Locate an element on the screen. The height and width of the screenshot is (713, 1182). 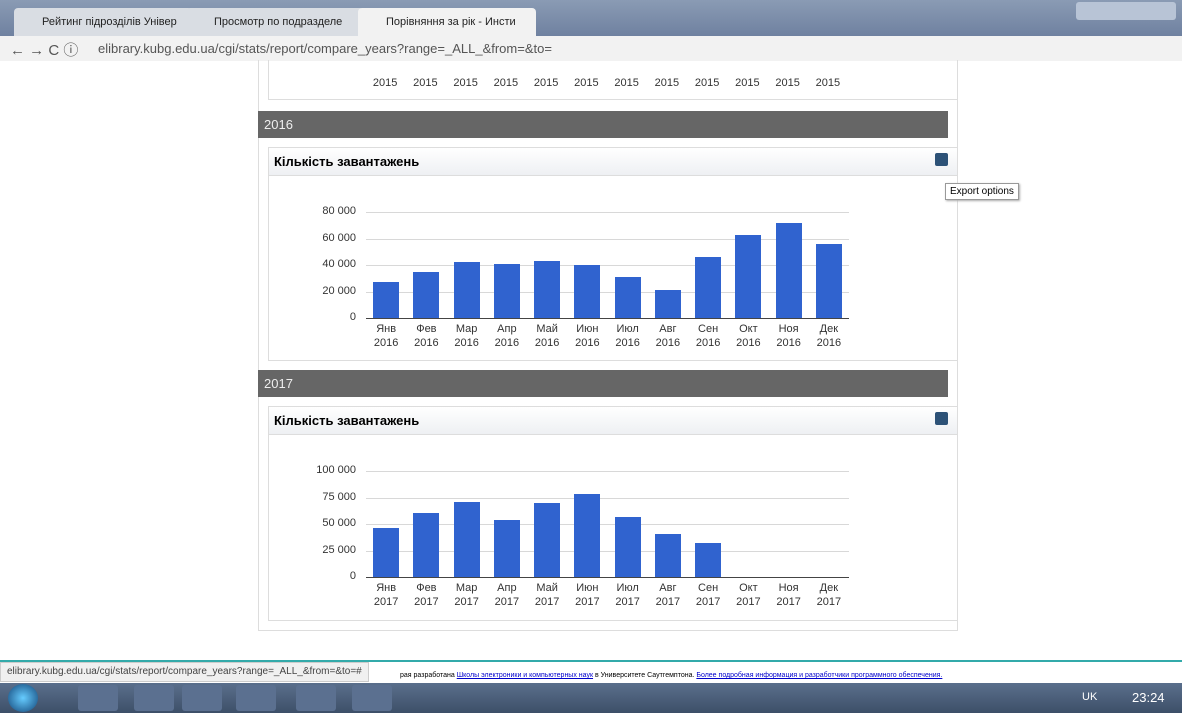
y-tick-label: 100 000 is located at coordinates (336, 470).